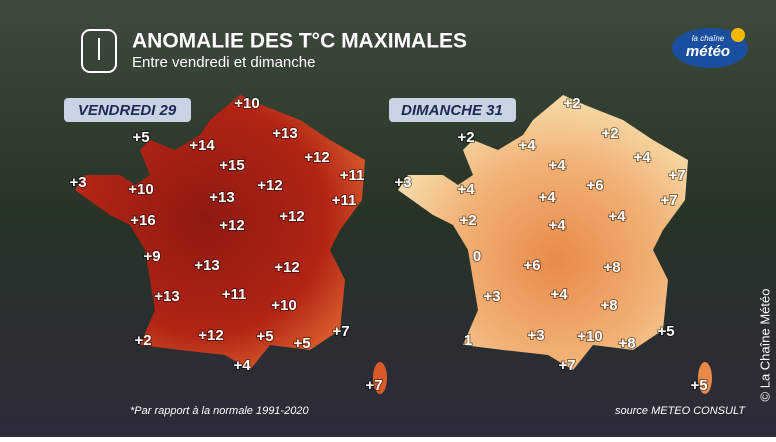 This screenshot has height=442, width=776. Describe the element at coordinates (231, 165) in the screenshot. I see `anomaly-label: +15` at that location.